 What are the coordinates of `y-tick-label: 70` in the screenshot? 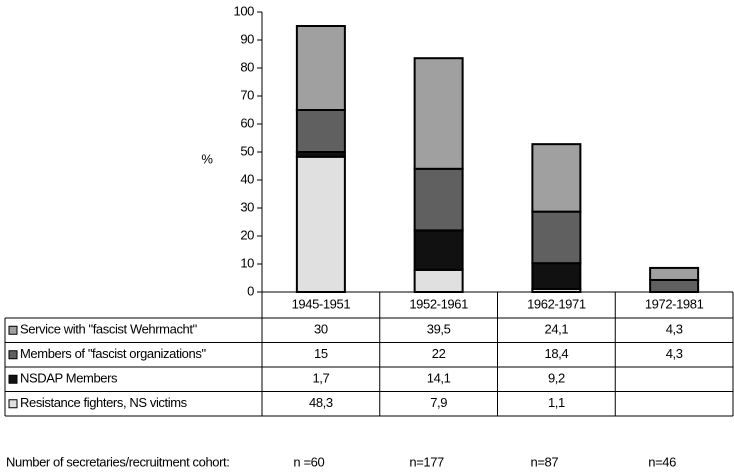 It's located at (247, 94).